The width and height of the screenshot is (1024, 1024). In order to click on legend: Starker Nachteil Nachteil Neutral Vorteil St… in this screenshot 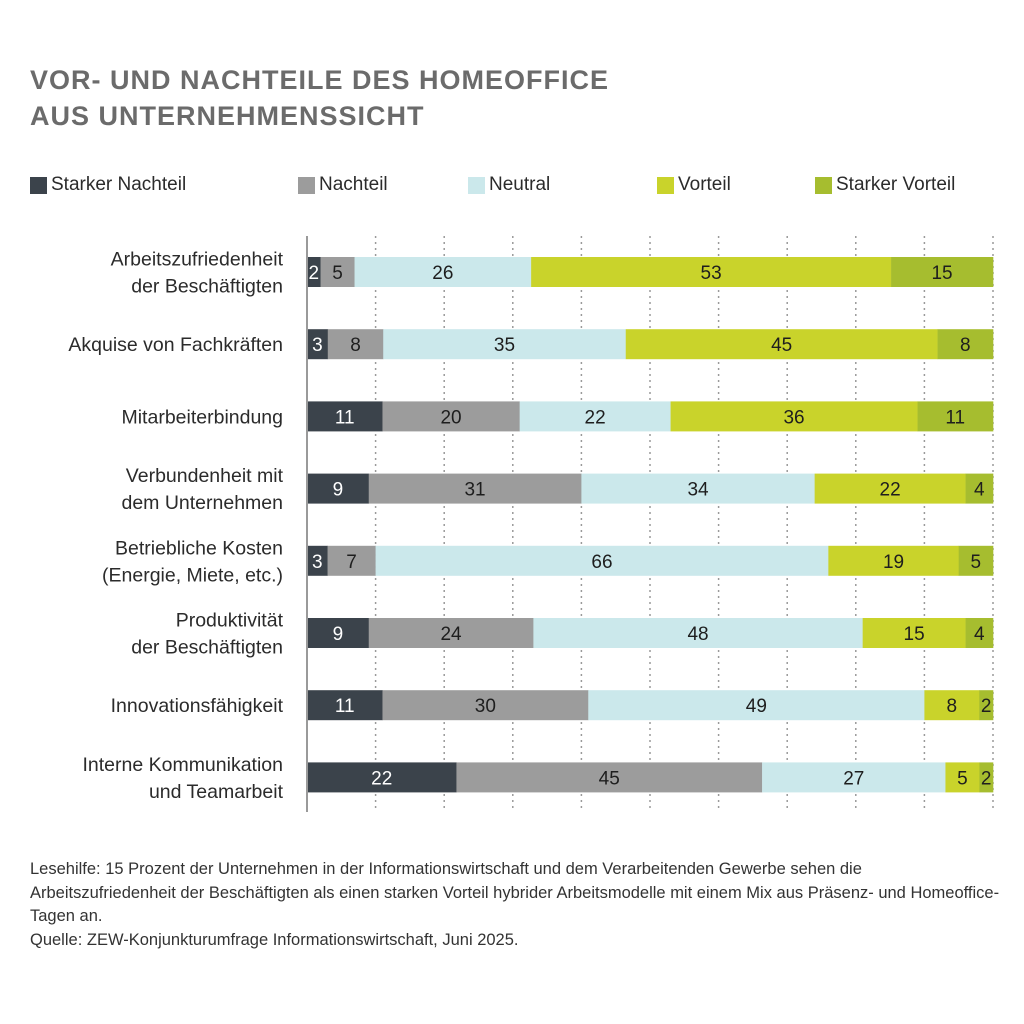, I will do `click(515, 188)`.